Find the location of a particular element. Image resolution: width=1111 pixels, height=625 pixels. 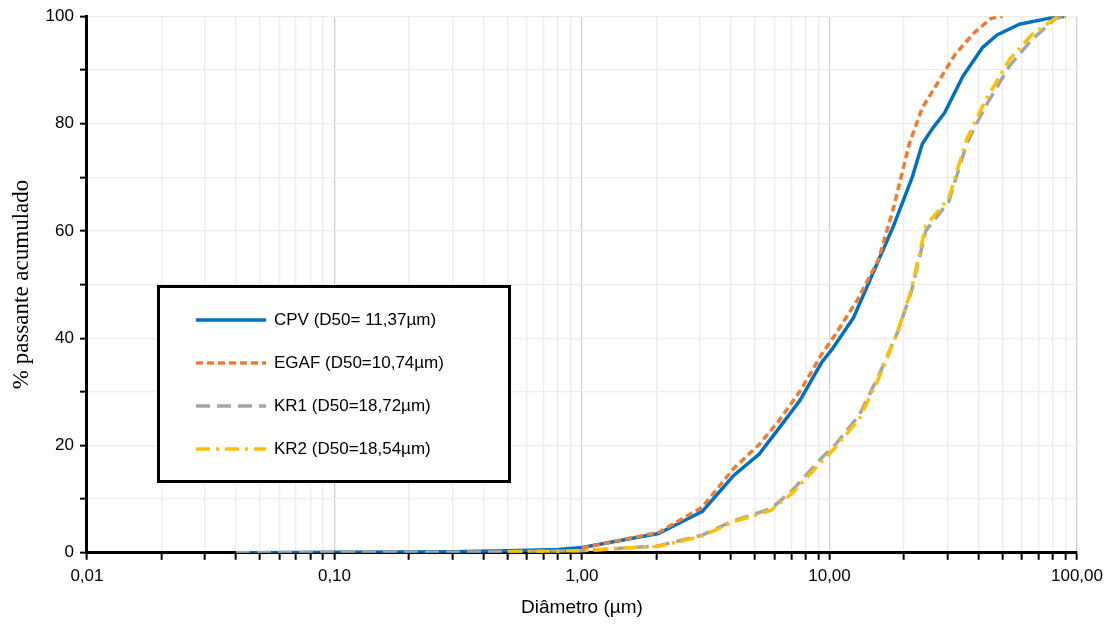

y-tick-label: 80 is located at coordinates (64, 123).